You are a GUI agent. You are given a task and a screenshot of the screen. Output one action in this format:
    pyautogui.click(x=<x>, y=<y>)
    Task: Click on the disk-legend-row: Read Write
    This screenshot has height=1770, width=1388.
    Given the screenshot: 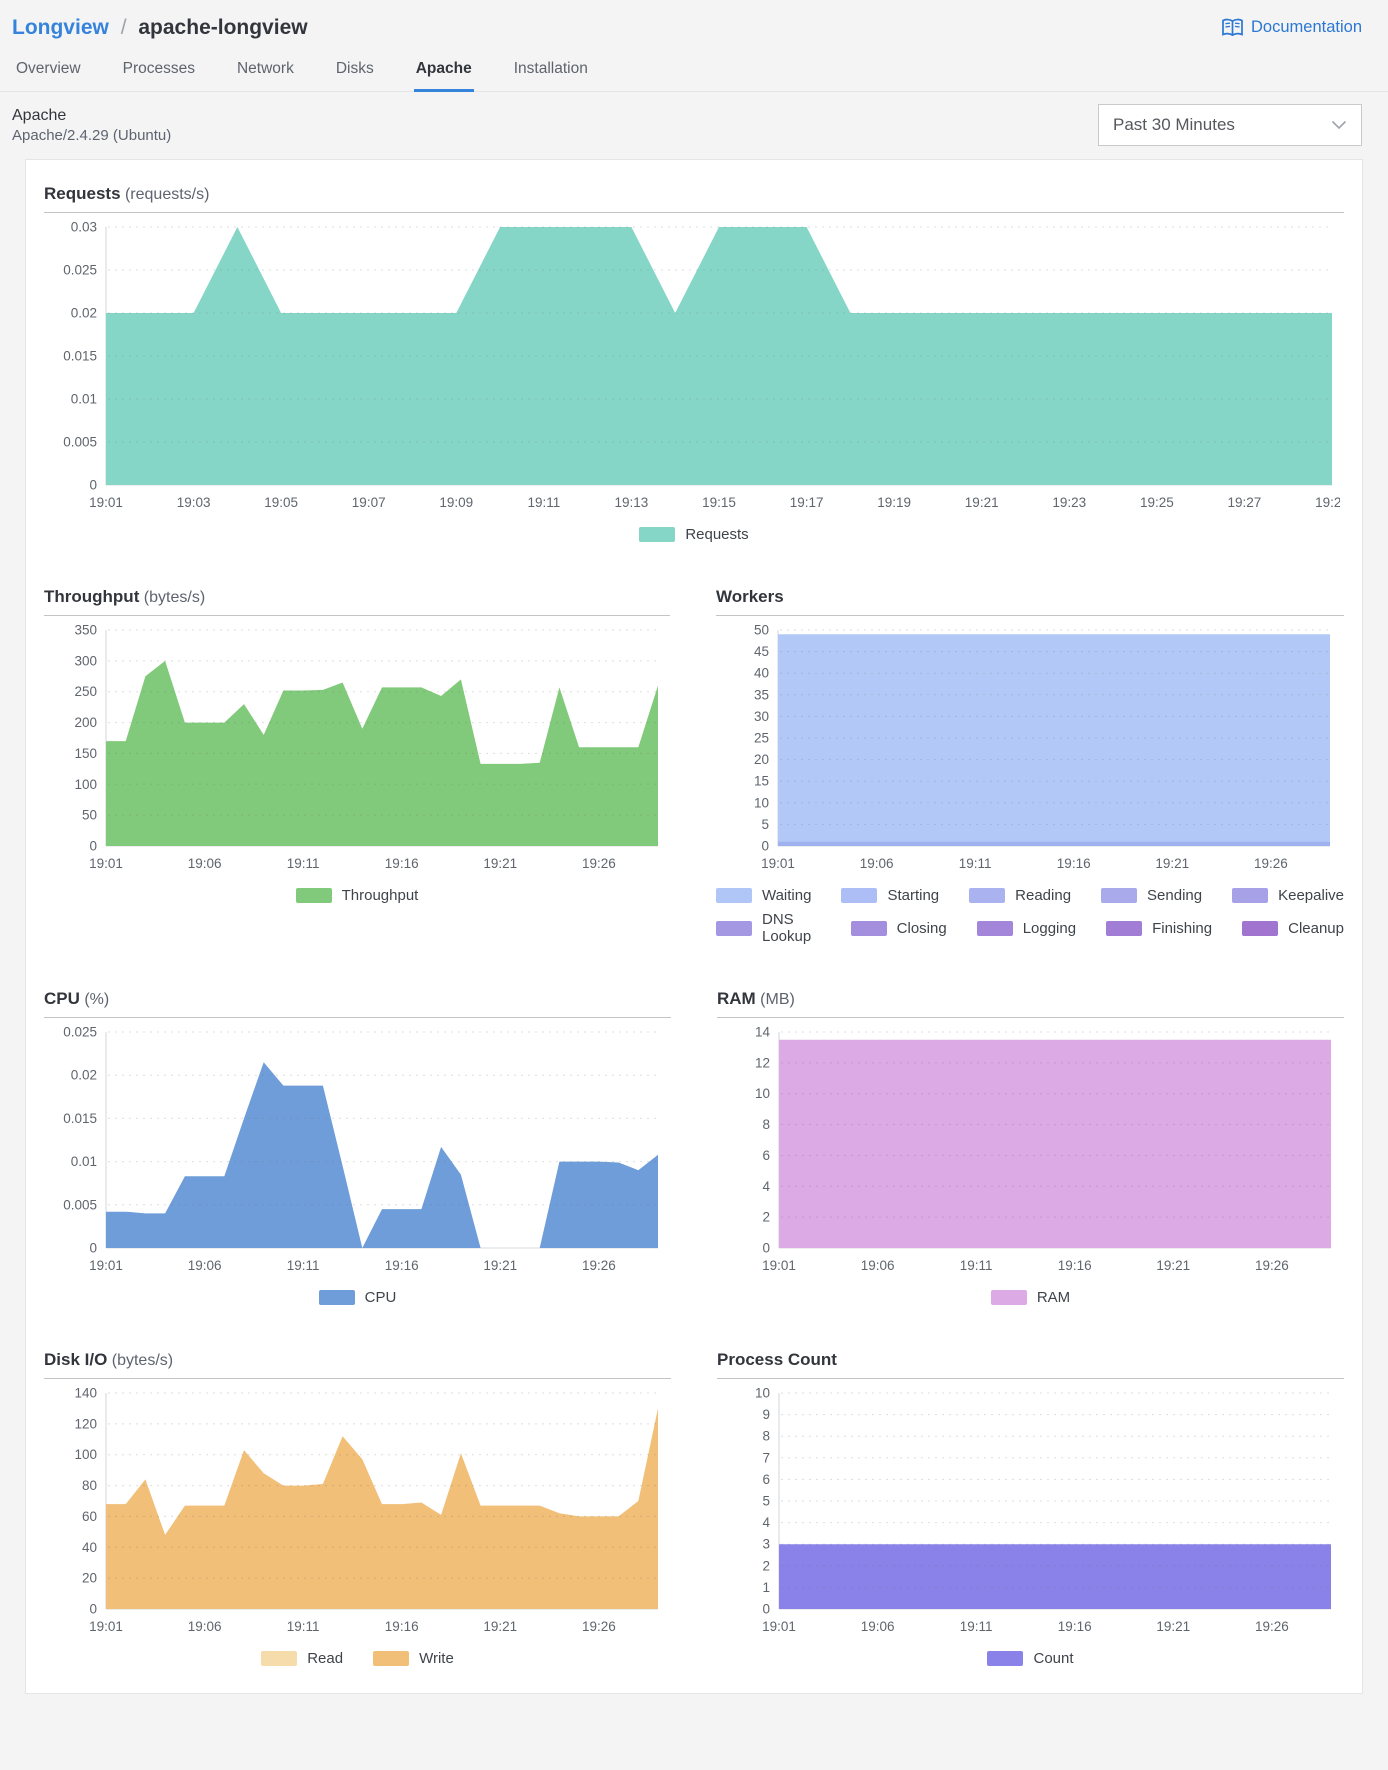 What is the action you would take?
    pyautogui.click(x=357, y=1658)
    